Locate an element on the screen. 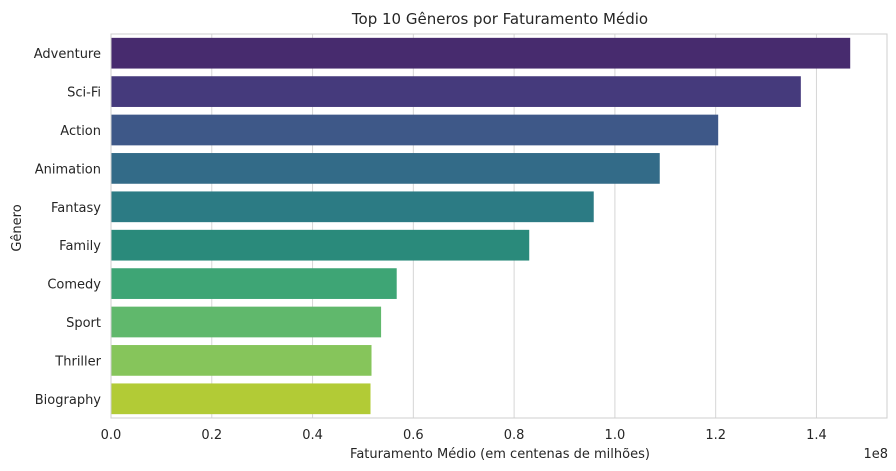 The image size is (896, 471). bar-action is located at coordinates (415, 130).